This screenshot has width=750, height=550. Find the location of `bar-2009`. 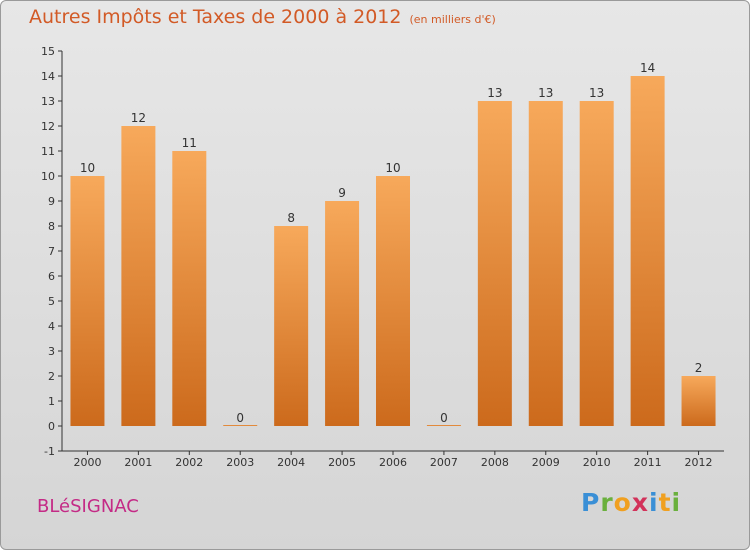

bar-2009 is located at coordinates (545, 263).